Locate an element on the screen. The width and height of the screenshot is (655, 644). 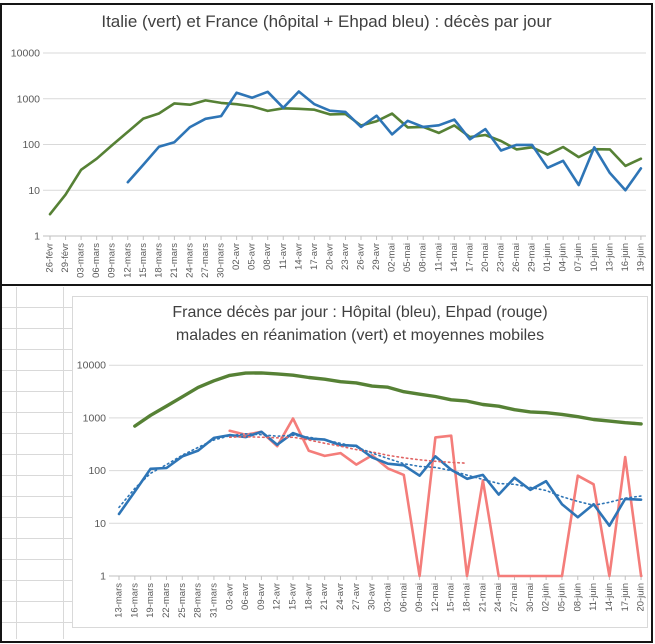
x-axis-label: 23-mai is located at coordinates (500, 257).